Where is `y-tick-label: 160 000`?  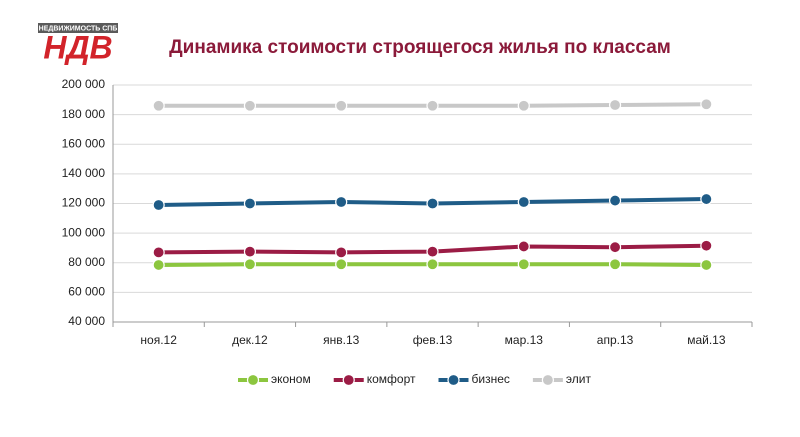 y-tick-label: 160 000 is located at coordinates (84, 143).